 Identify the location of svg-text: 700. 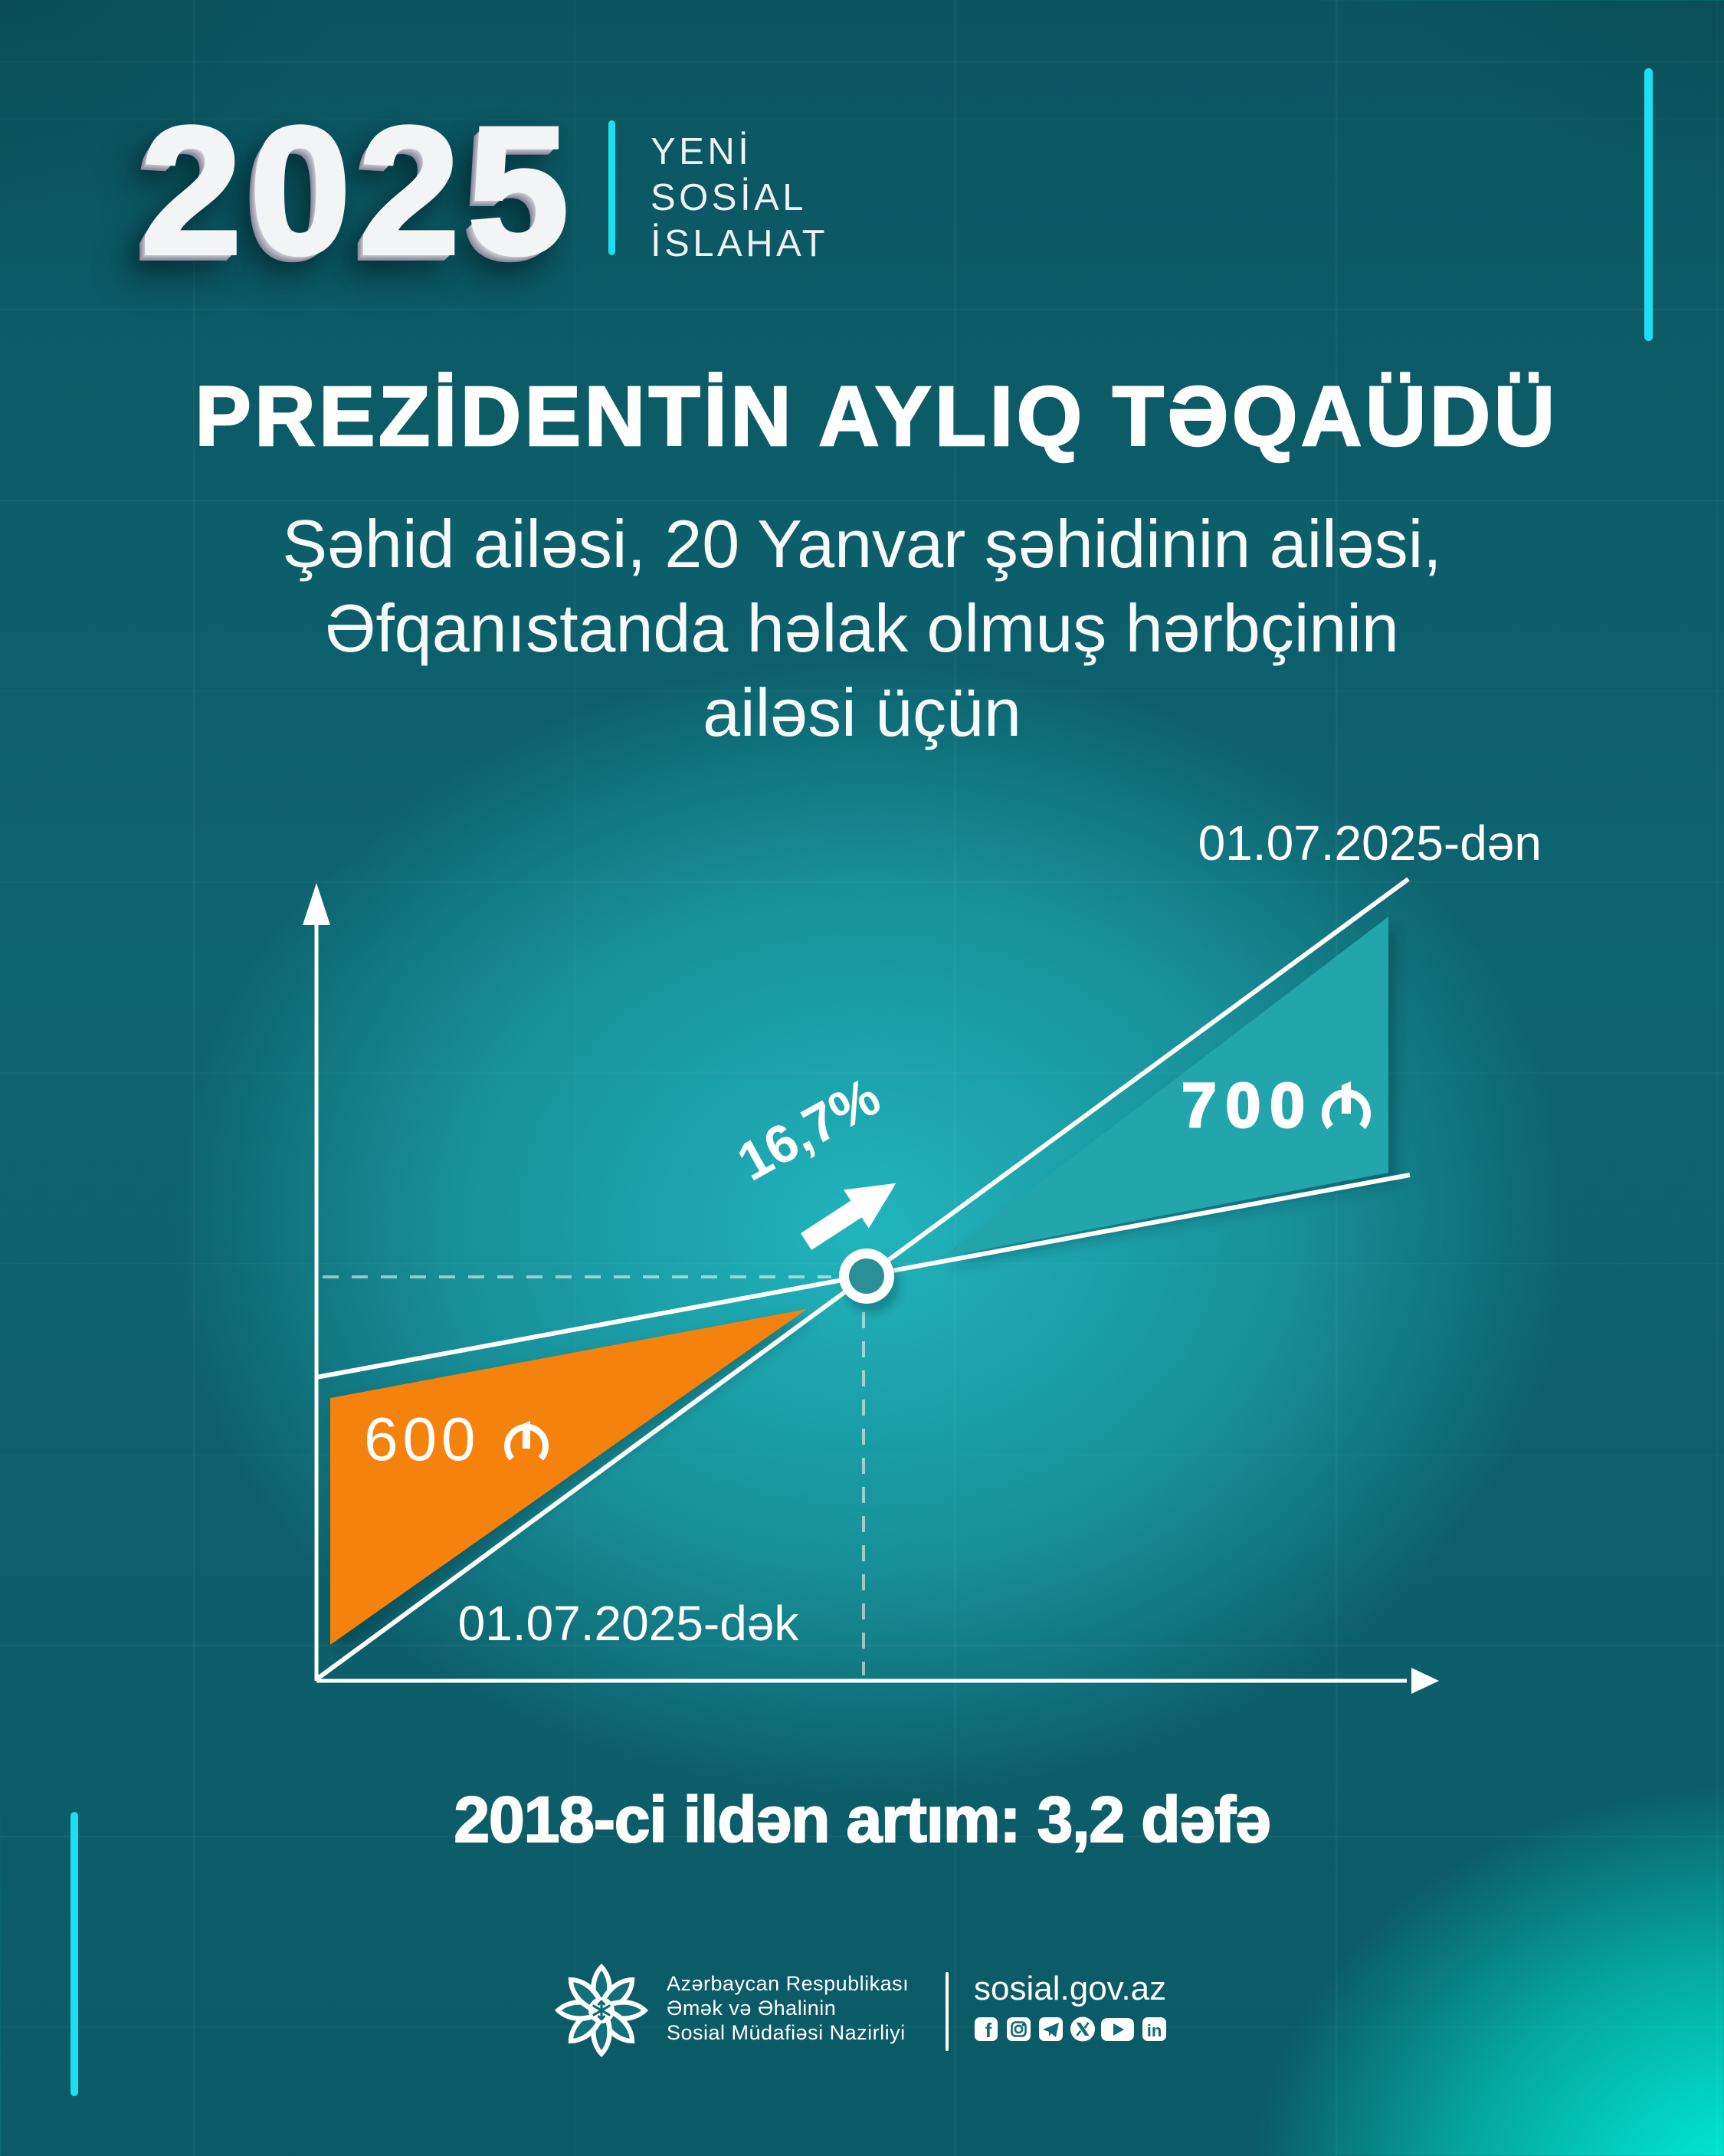
(1248, 1105).